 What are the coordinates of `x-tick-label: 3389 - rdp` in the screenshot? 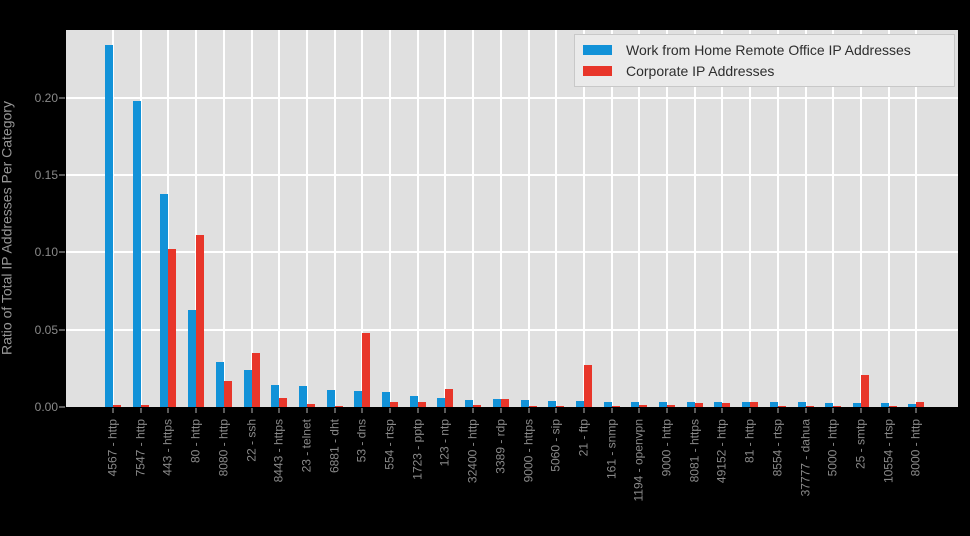 It's located at (500, 446).